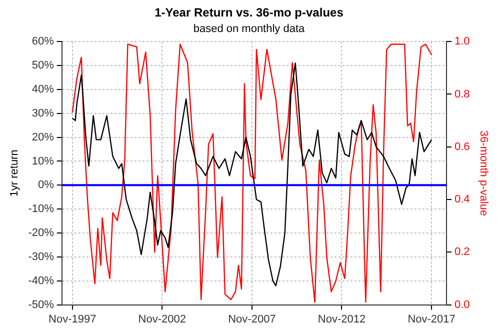 Image resolution: width=500 pixels, height=333 pixels. I want to click on y-tick-label: 40%, so click(43, 89).